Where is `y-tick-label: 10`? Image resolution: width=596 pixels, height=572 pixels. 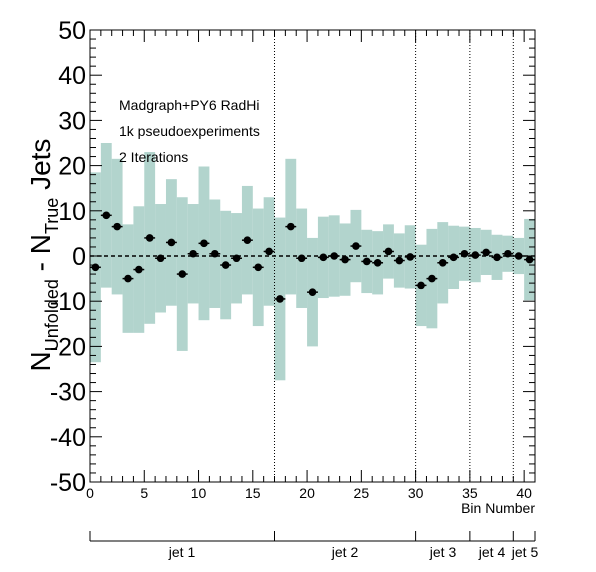
y-tick-label: 10 is located at coordinates (72, 212).